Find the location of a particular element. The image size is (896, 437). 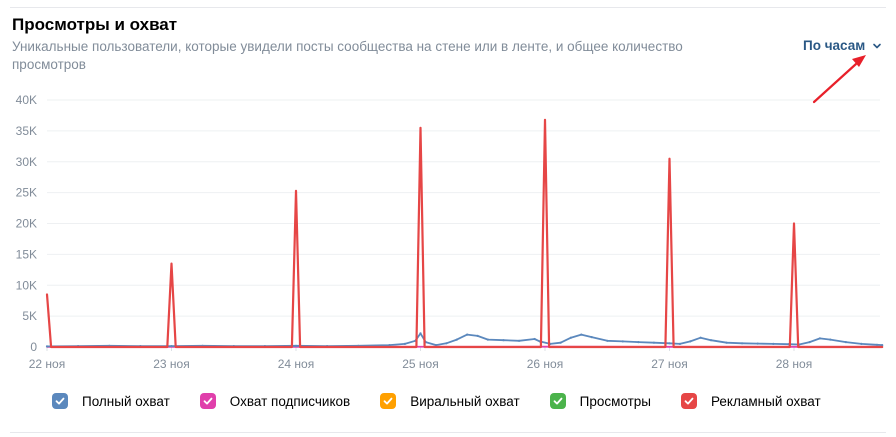

top-divider is located at coordinates (448, 7).